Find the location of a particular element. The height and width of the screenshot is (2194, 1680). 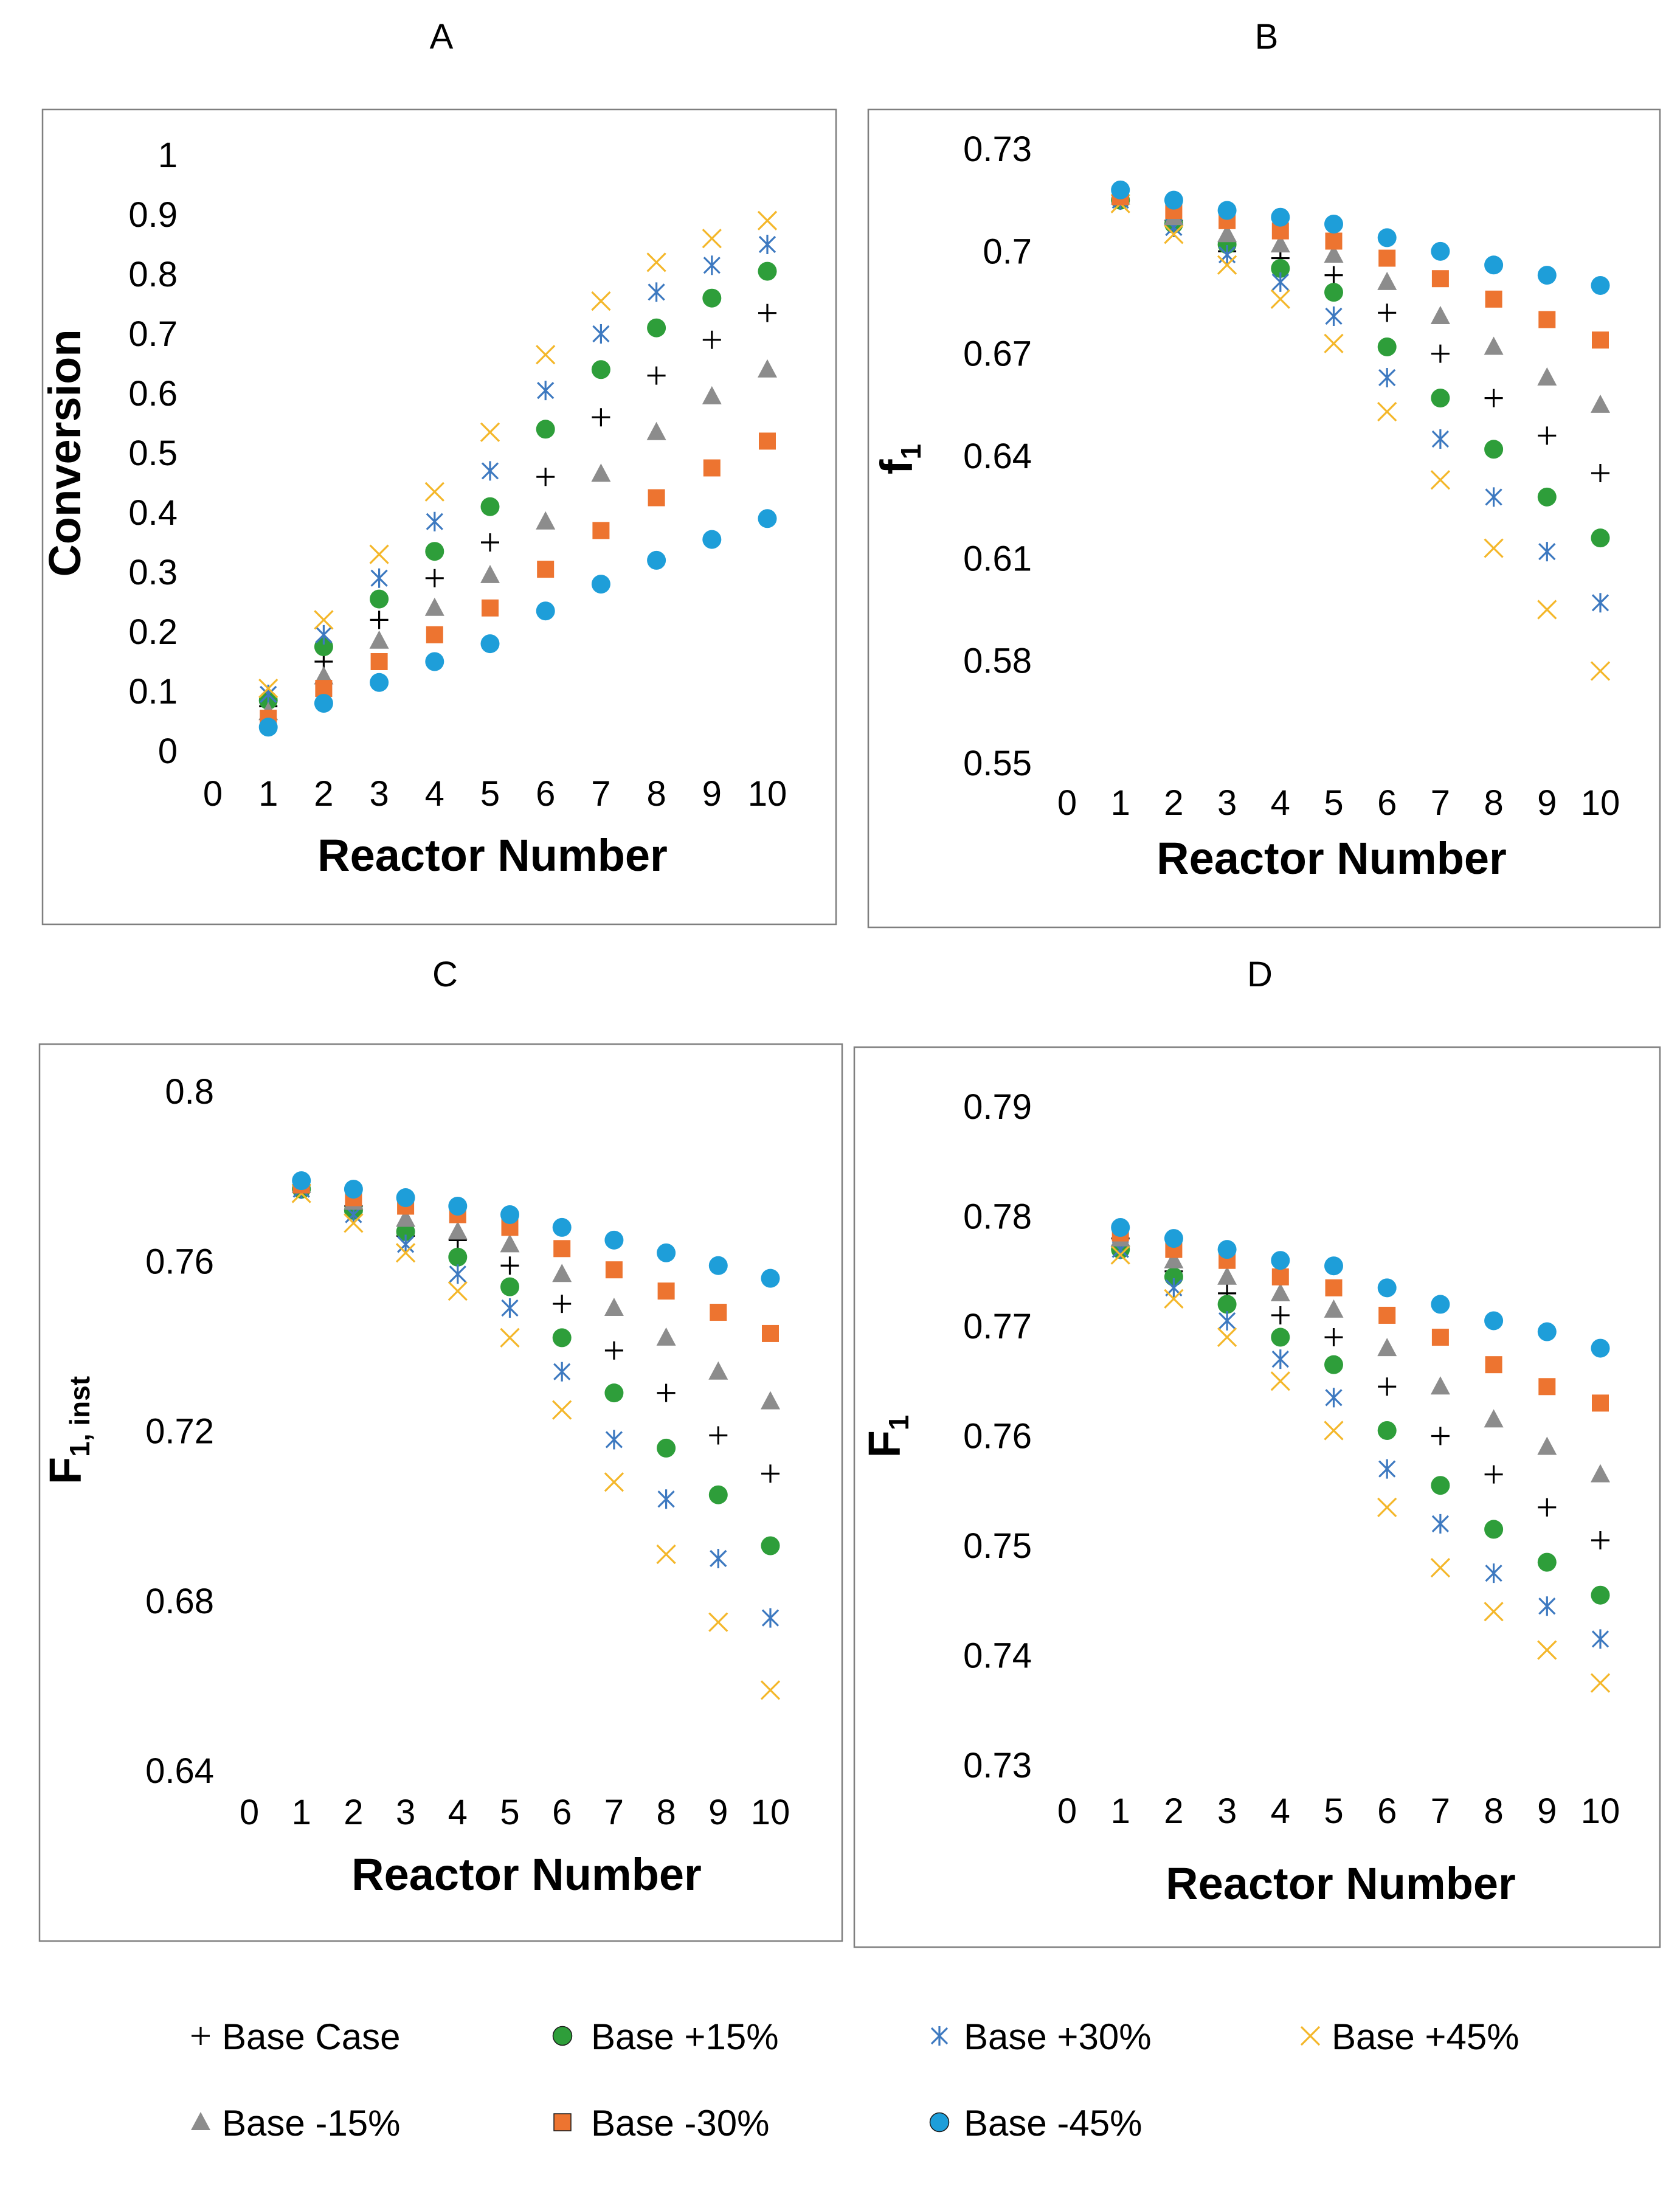

x-tick-label: 5 is located at coordinates (490, 794).